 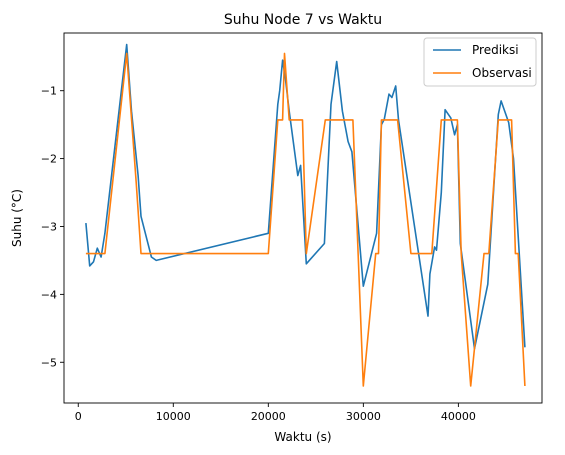 I want to click on x-axis-label: Waktu (s), so click(x=302, y=437).